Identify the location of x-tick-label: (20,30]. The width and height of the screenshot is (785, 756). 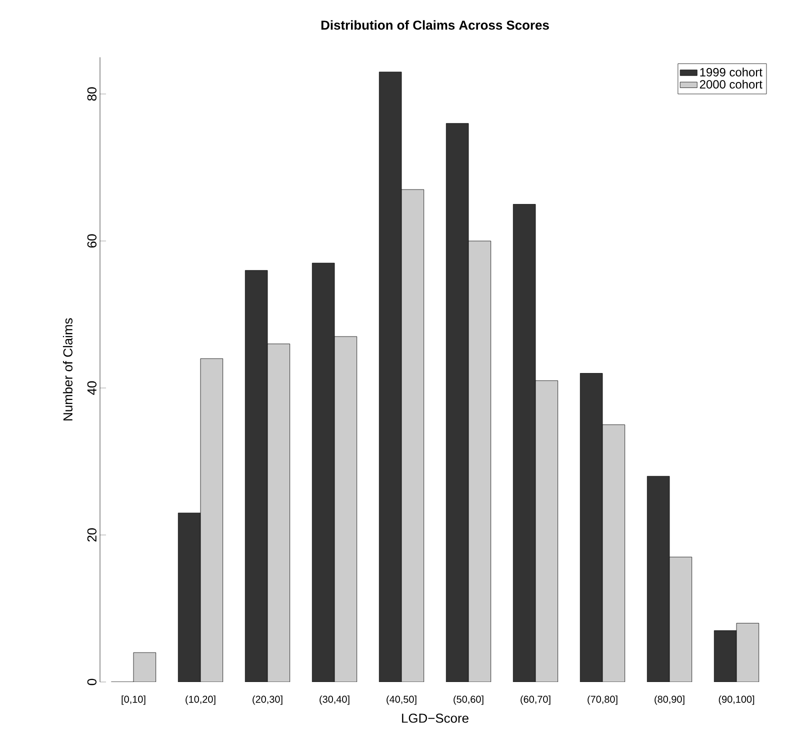
(267, 700).